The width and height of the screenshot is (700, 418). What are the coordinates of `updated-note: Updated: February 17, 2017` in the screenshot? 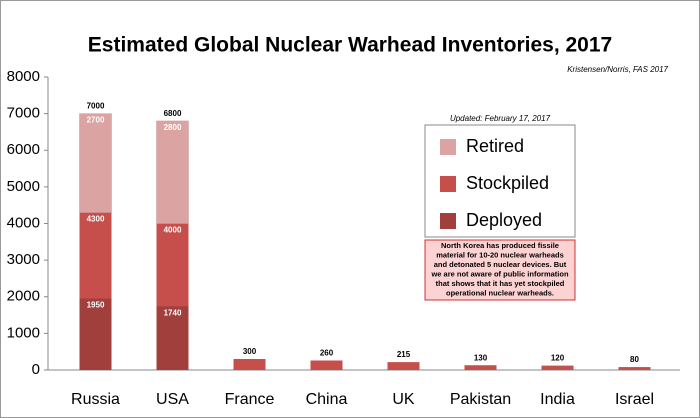 It's located at (500, 118).